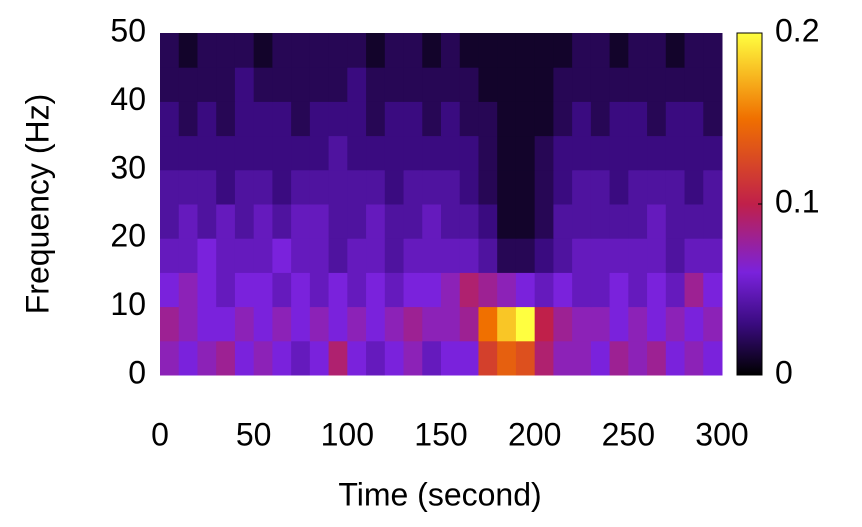 This screenshot has height=527, width=862. Describe the element at coordinates (128, 99) in the screenshot. I see `y-tick-label: 40` at that location.